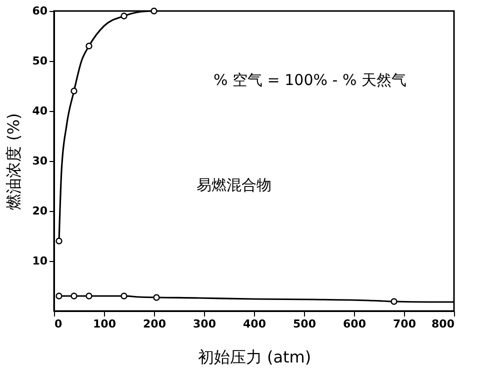  What do you see at coordinates (40, 261) in the screenshot?
I see `y-tick-label: 10` at bounding box center [40, 261].